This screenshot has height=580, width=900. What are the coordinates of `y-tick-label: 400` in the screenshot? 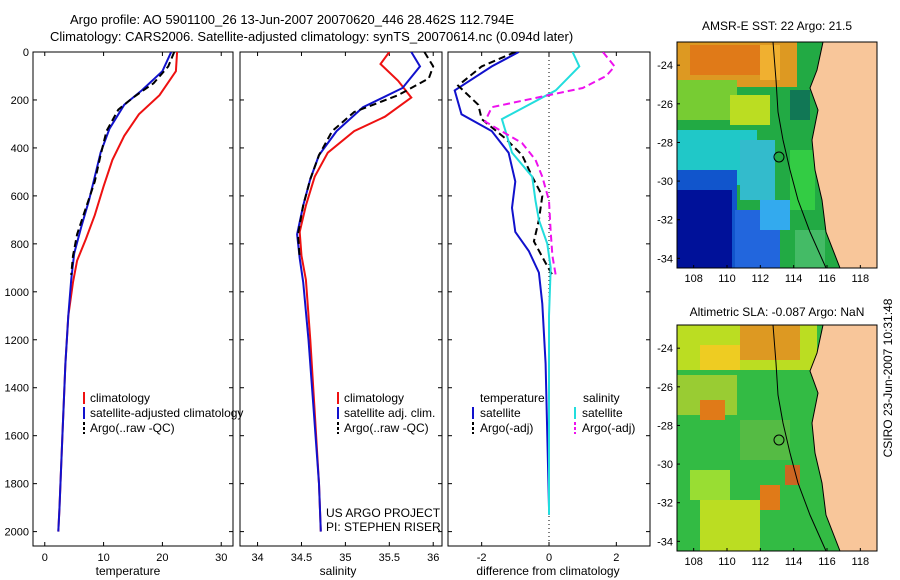 It's located at (20, 149).